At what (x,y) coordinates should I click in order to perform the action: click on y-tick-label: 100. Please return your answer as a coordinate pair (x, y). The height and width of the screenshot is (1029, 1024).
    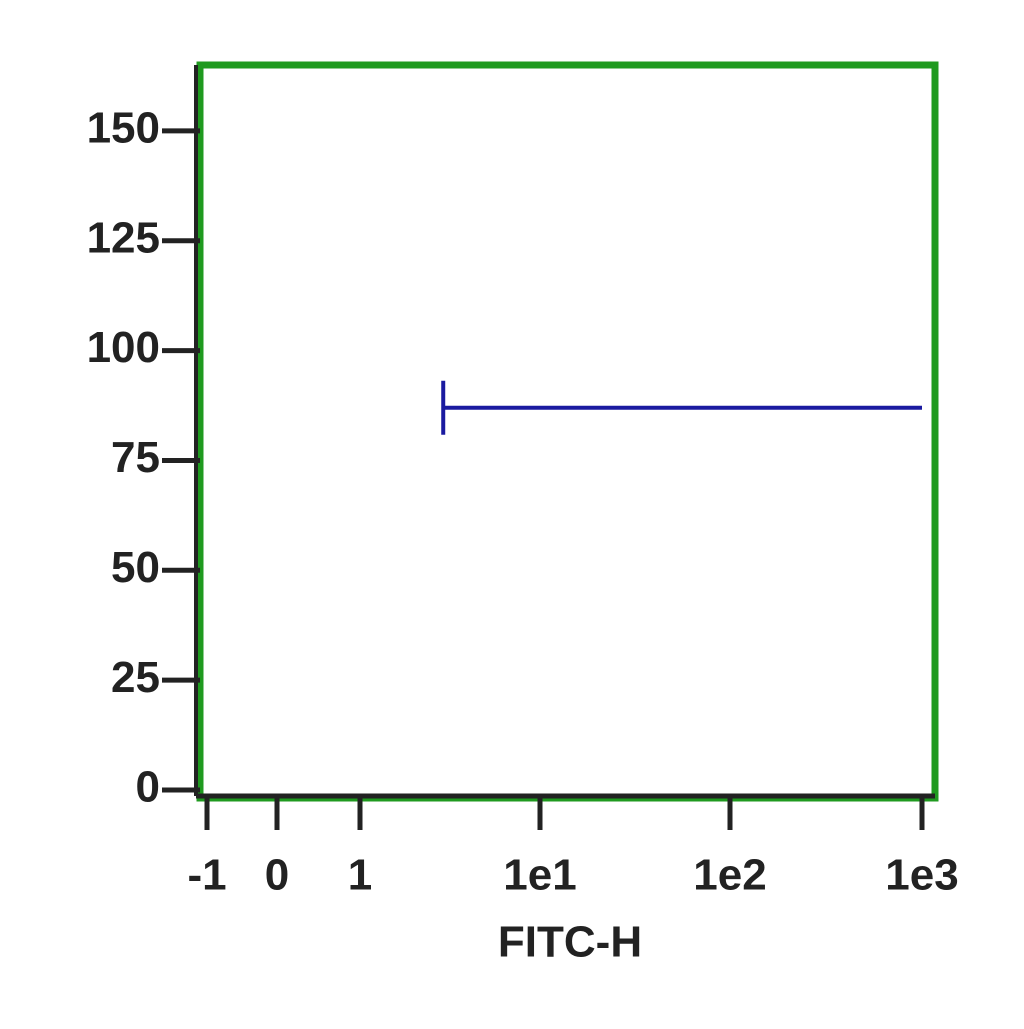
    Looking at the image, I should click on (123, 347).